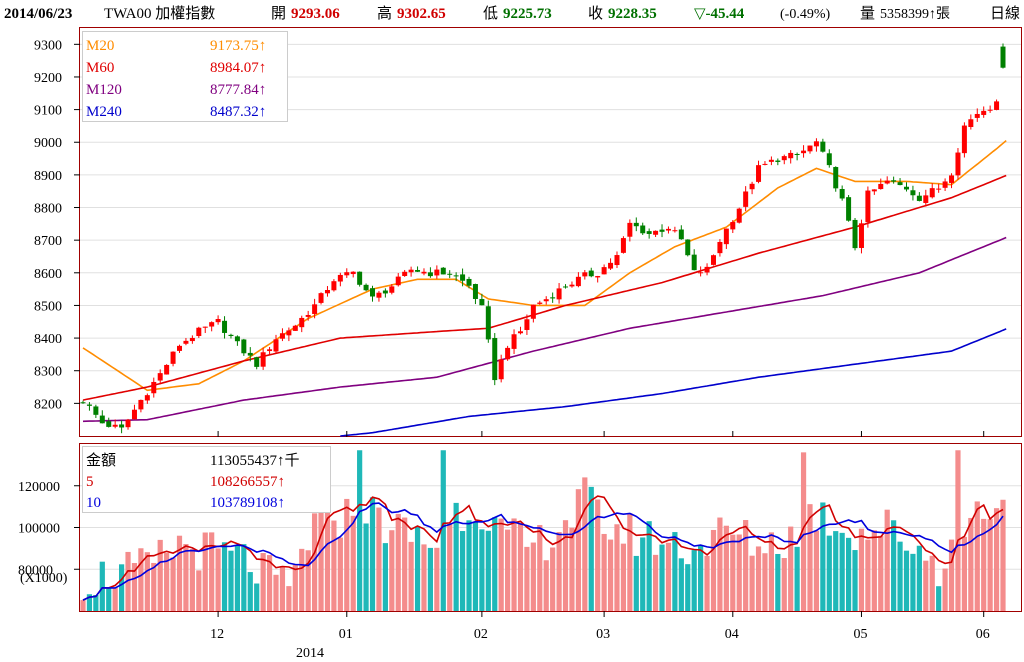 Image resolution: width=1024 pixels, height=662 pixels. I want to click on high-value: 9302.65, so click(421, 14).